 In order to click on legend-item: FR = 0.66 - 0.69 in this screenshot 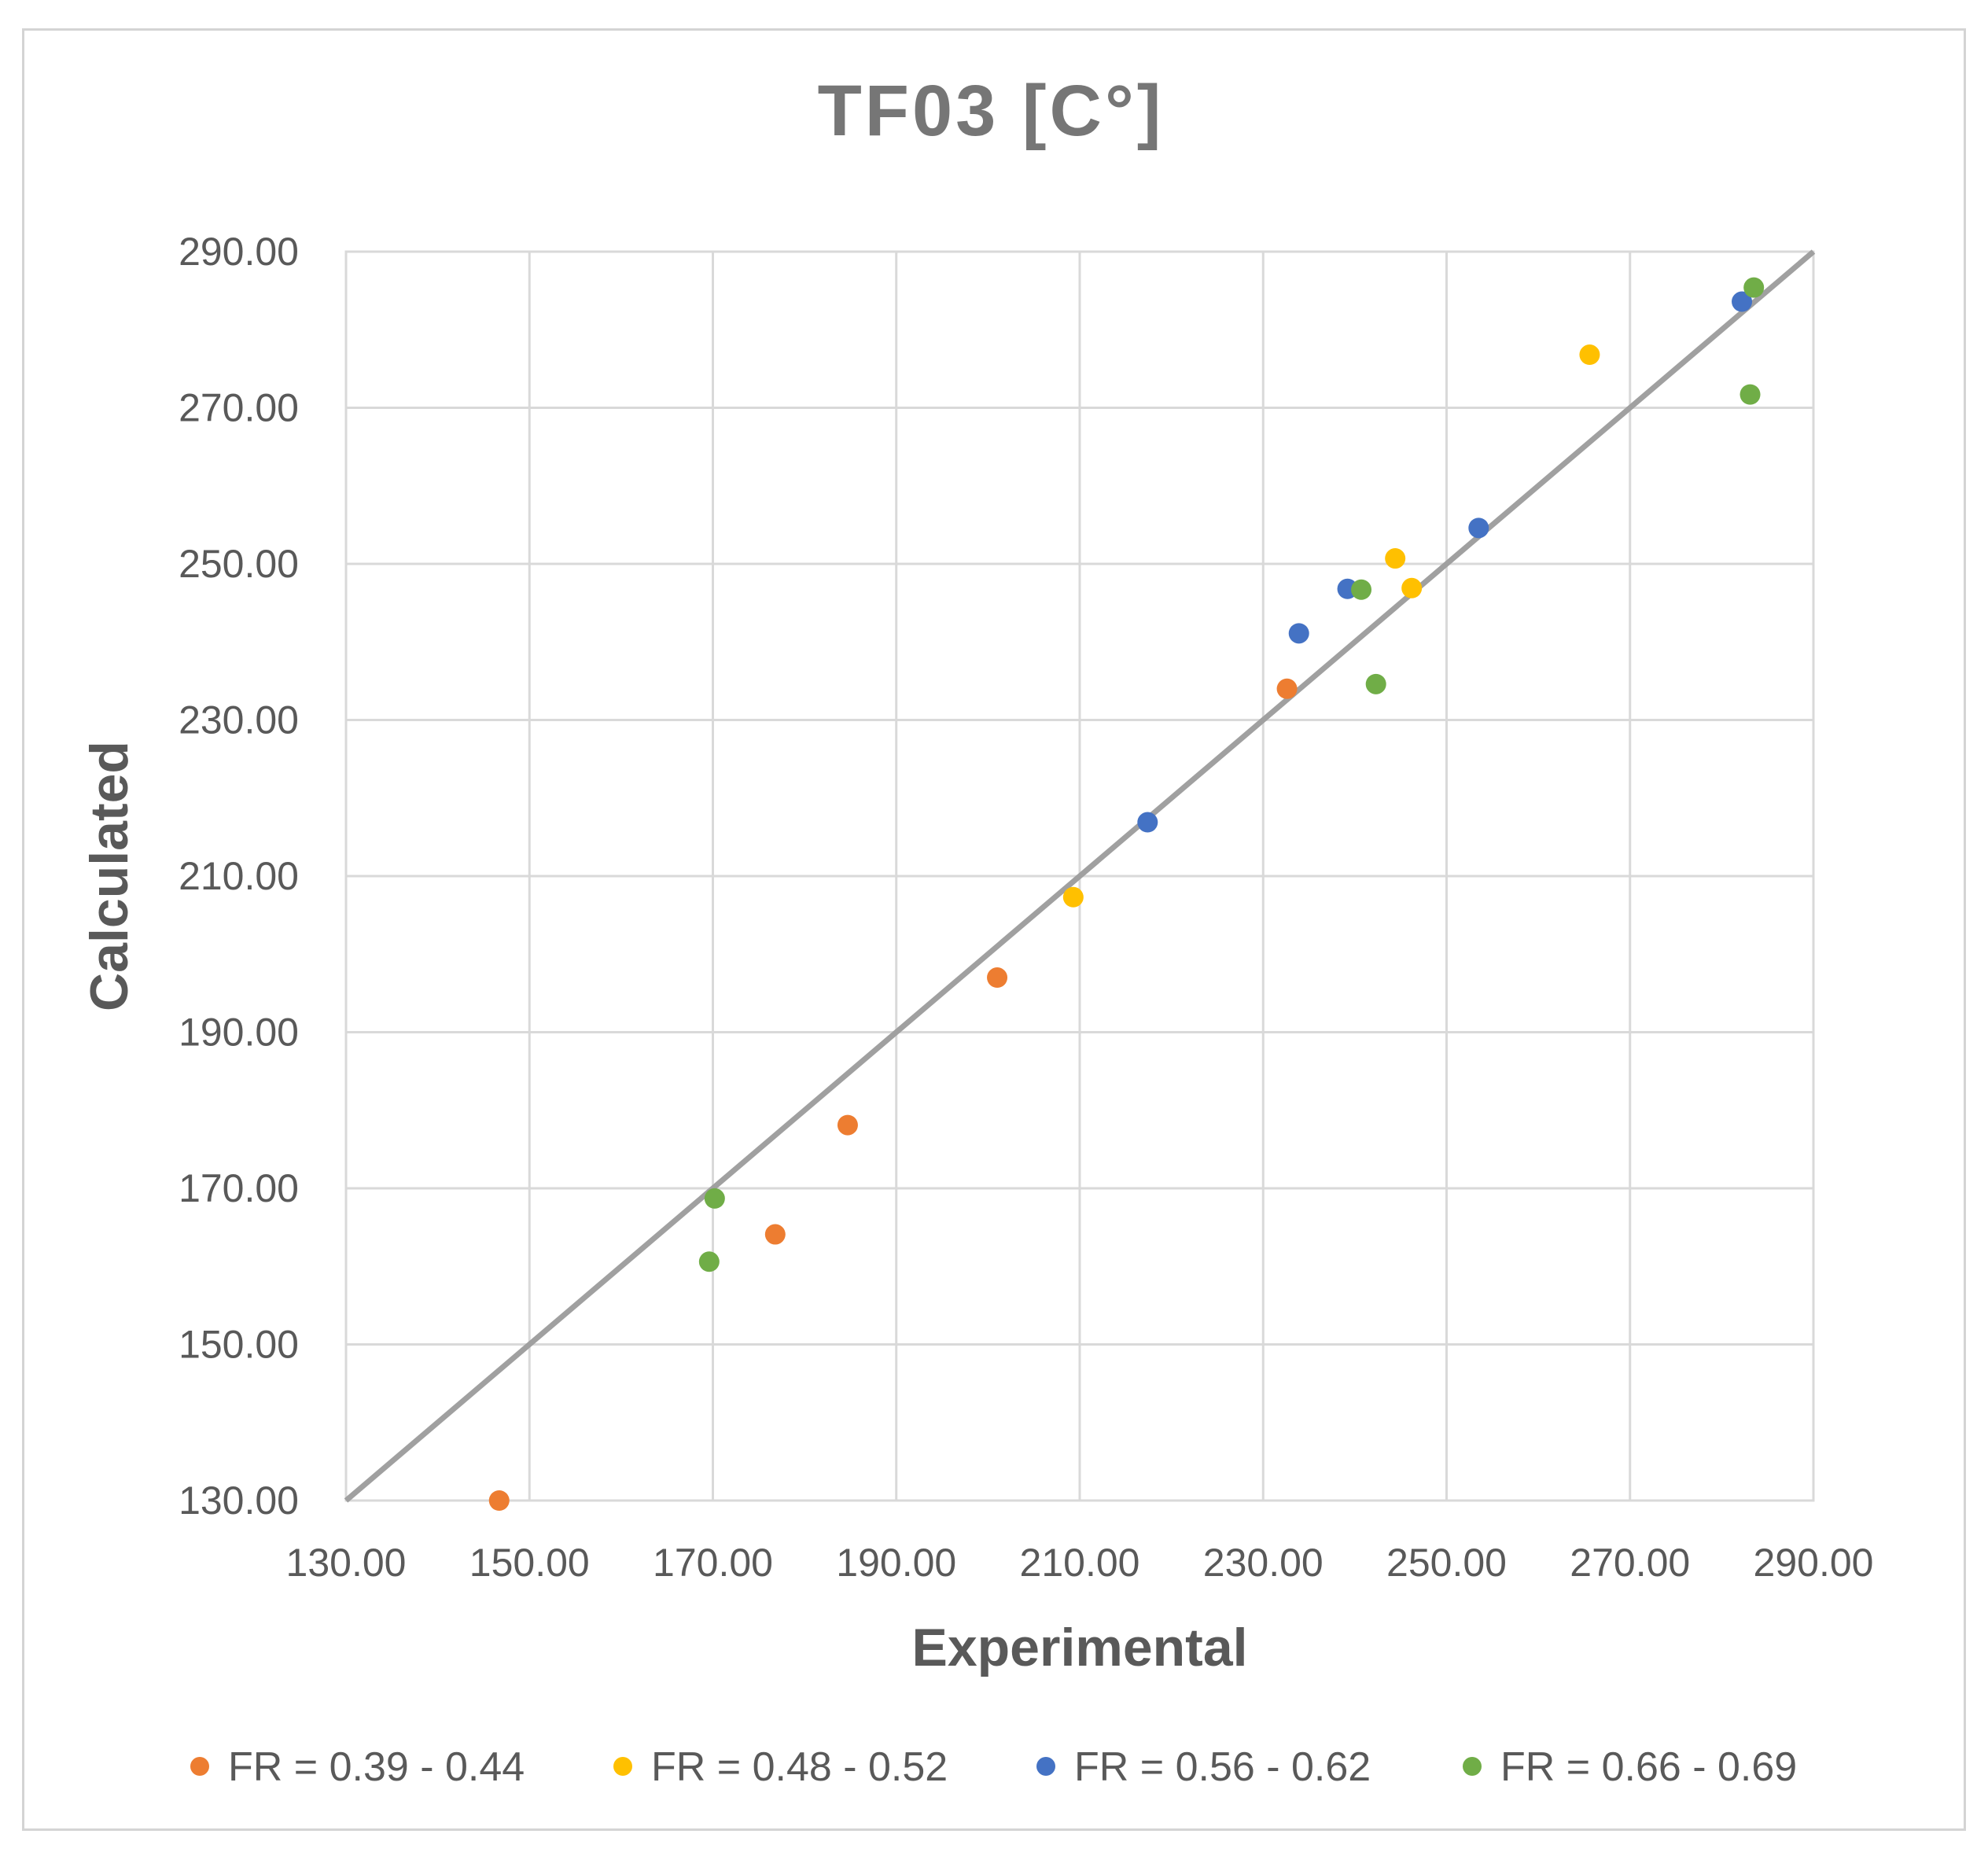, I will do `click(1630, 1767)`.